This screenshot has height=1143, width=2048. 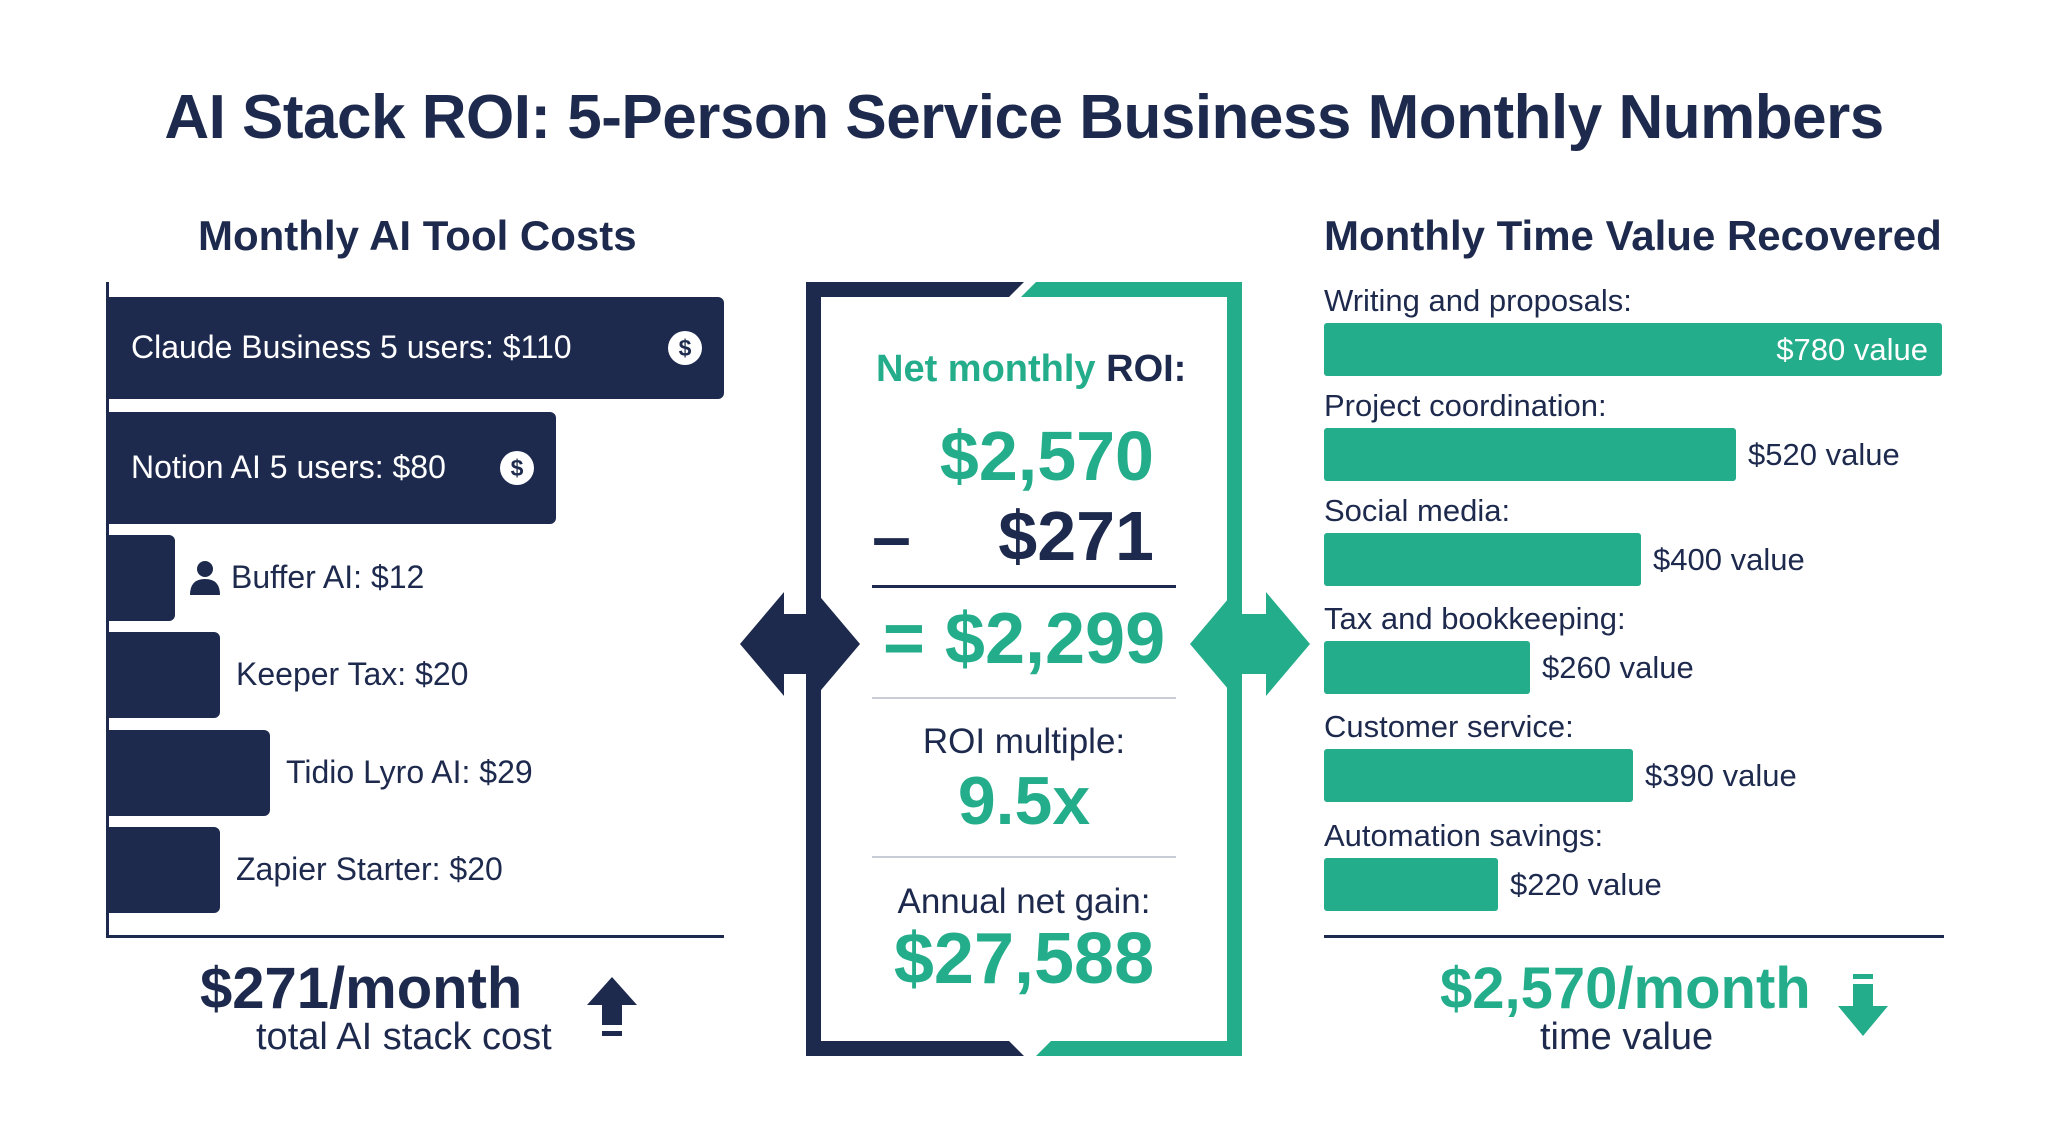 I want to click on value-total-label: time value, so click(x=1627, y=1037).